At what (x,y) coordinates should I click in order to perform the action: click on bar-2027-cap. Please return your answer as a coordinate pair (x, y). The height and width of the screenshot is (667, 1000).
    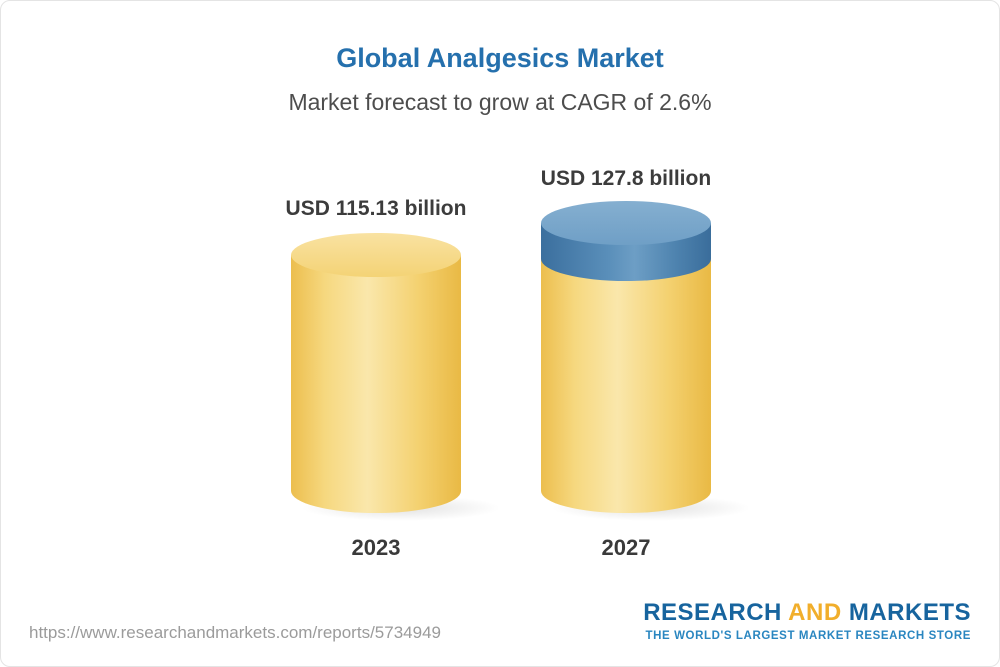
    Looking at the image, I should click on (626, 223).